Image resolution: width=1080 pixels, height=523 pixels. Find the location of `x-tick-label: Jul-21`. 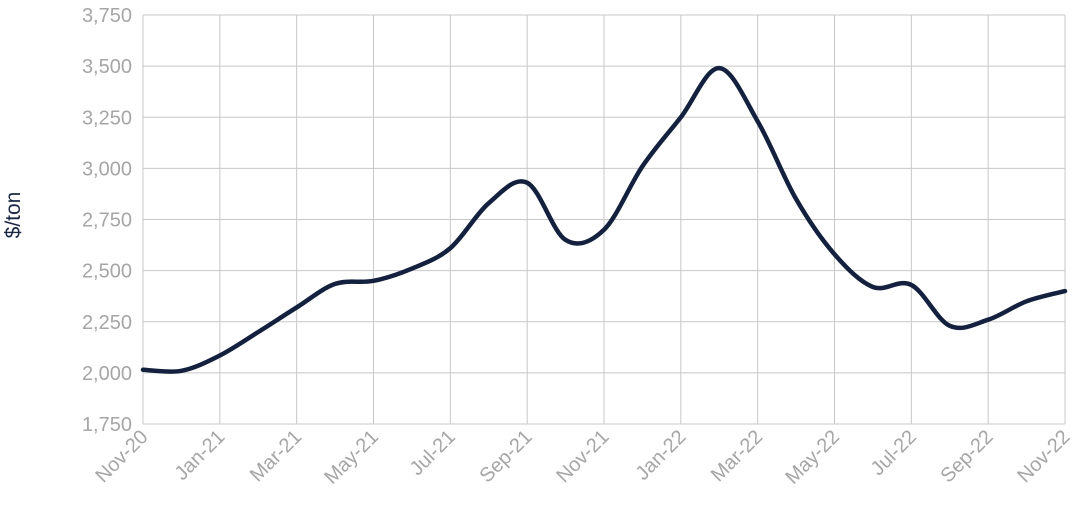

x-tick-label: Jul-21 is located at coordinates (433, 453).